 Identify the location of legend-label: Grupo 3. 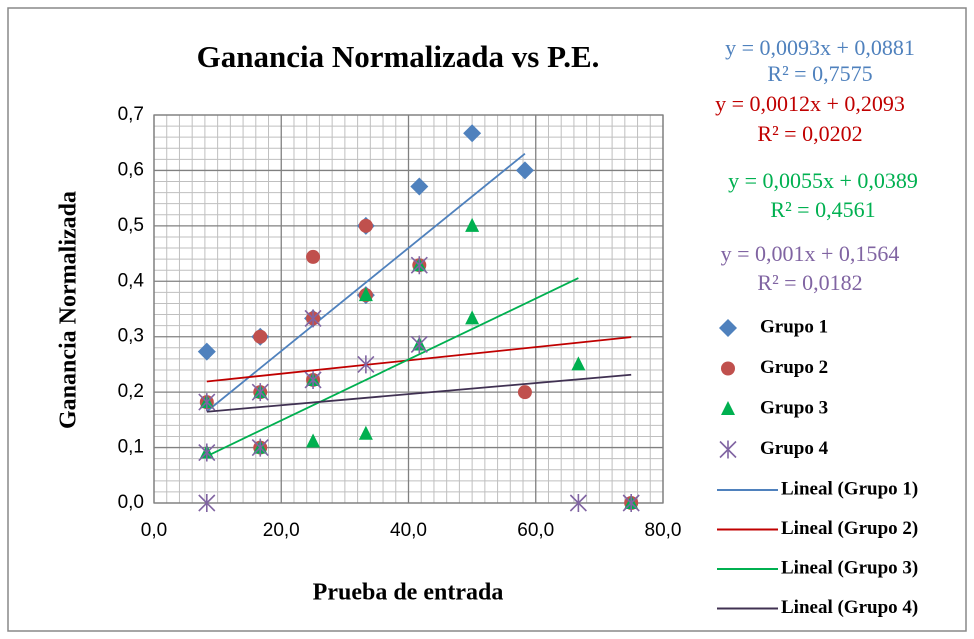
(794, 407).